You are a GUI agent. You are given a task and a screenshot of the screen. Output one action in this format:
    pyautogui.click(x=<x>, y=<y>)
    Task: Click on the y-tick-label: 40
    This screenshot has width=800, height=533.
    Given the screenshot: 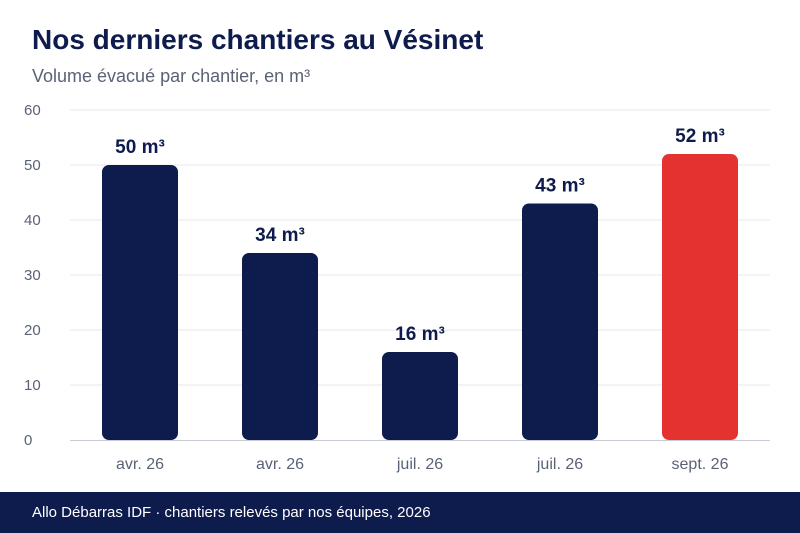 What is the action you would take?
    pyautogui.click(x=32, y=220)
    